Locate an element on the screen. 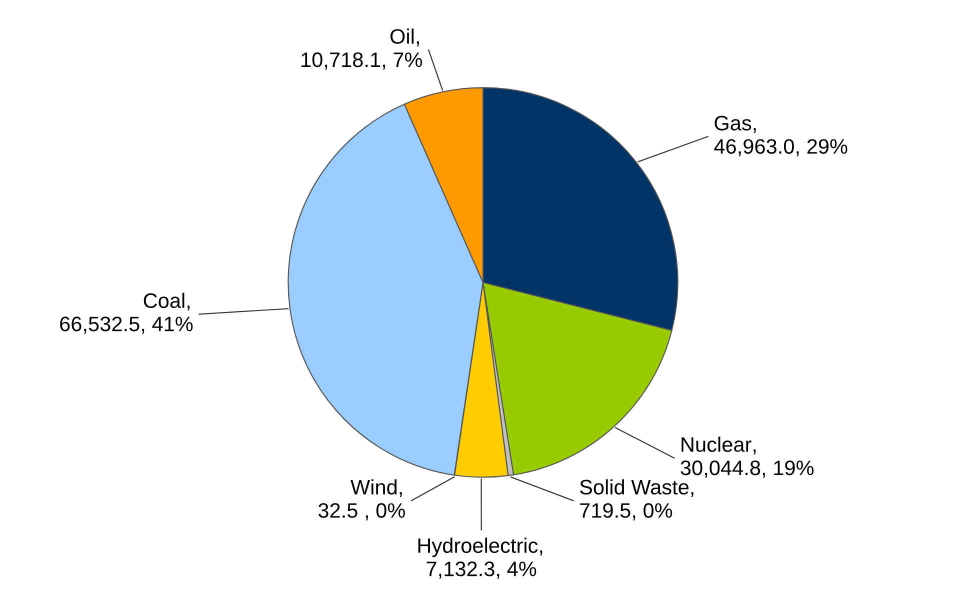 This screenshot has height=598, width=966. data-label: 66,532.5, 41% is located at coordinates (126, 325).